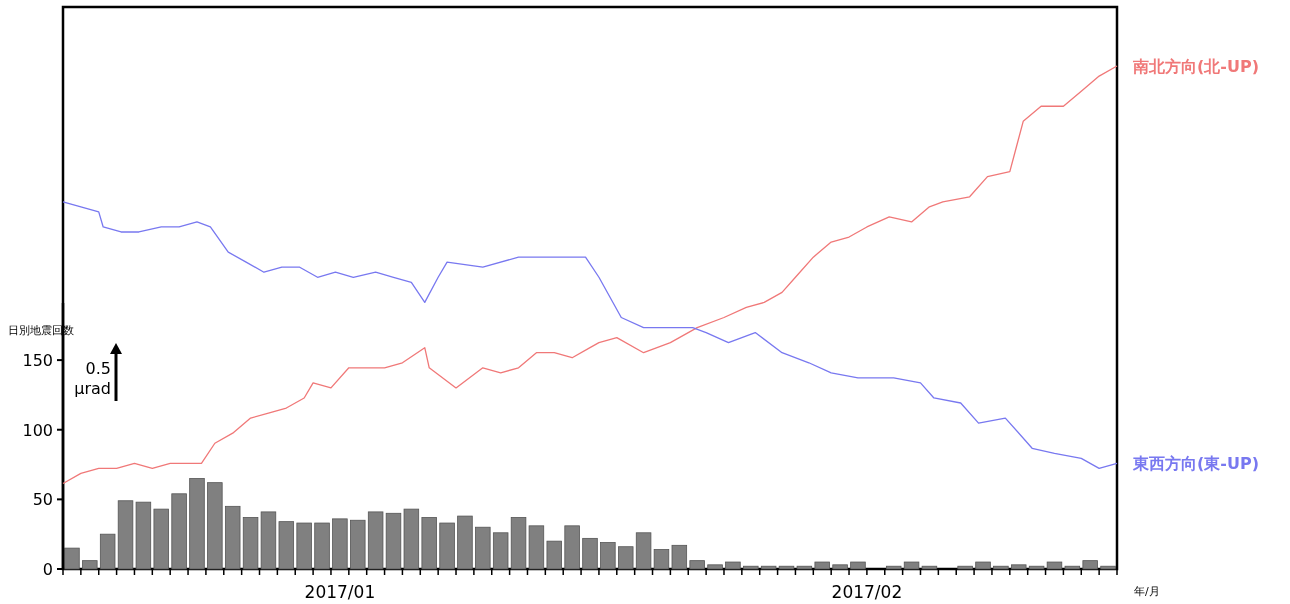 The image size is (1290, 604). Describe the element at coordinates (1195, 66) in the screenshot. I see `series-label: 南北方向(北-UP)` at that location.